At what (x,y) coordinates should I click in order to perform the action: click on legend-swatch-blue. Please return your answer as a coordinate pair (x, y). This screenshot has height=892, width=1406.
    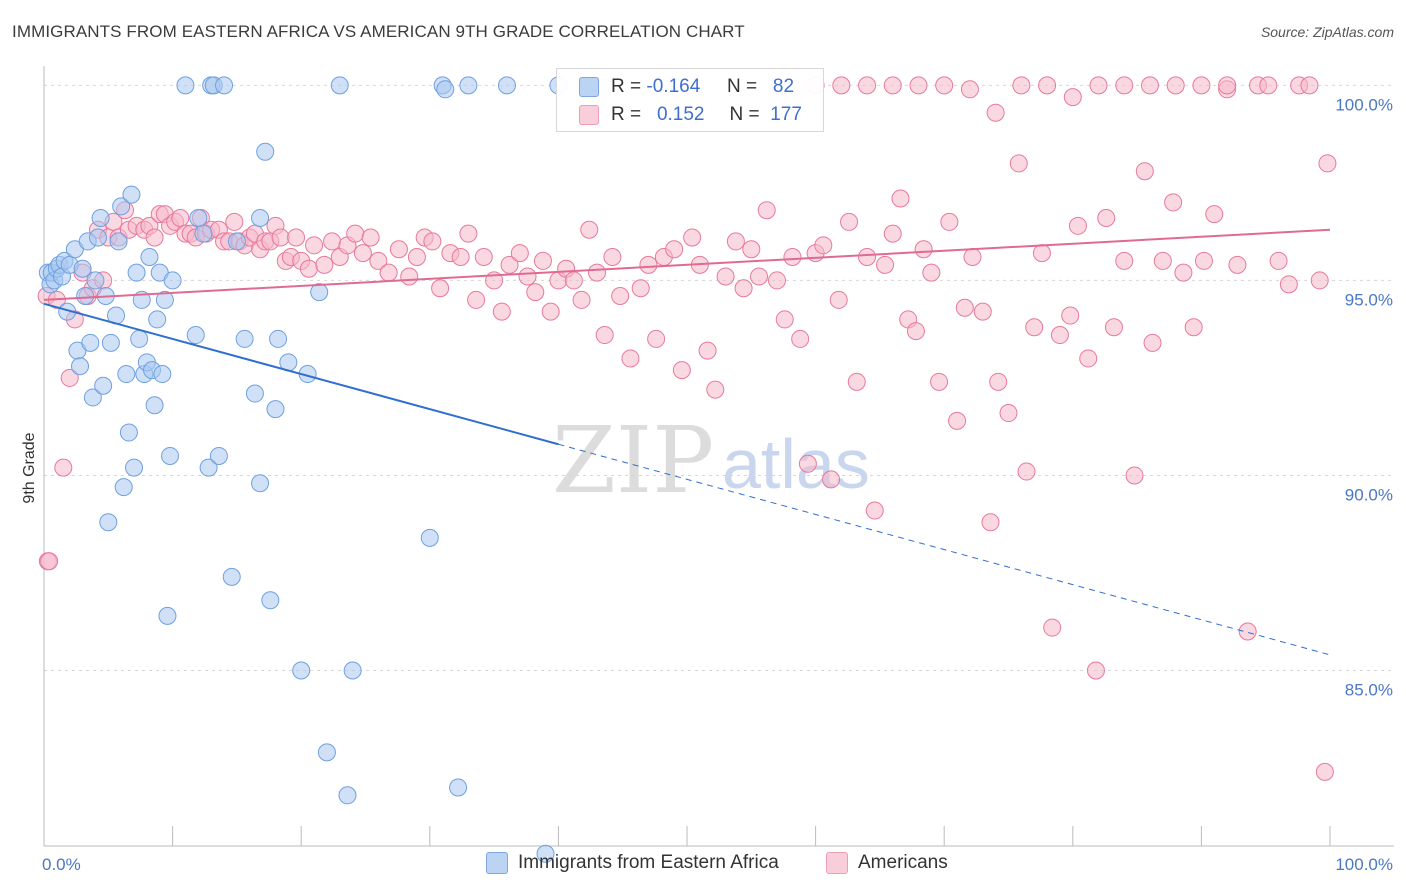
    Looking at the image, I should click on (497, 863).